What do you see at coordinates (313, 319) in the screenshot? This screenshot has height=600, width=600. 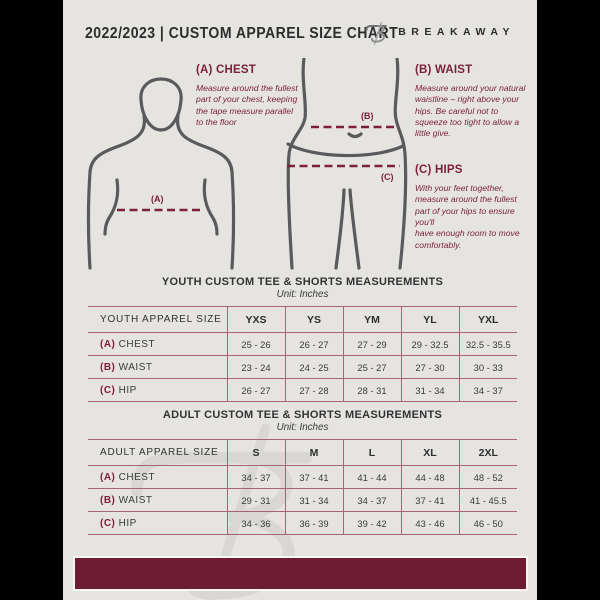 I see `size-col: YS` at bounding box center [313, 319].